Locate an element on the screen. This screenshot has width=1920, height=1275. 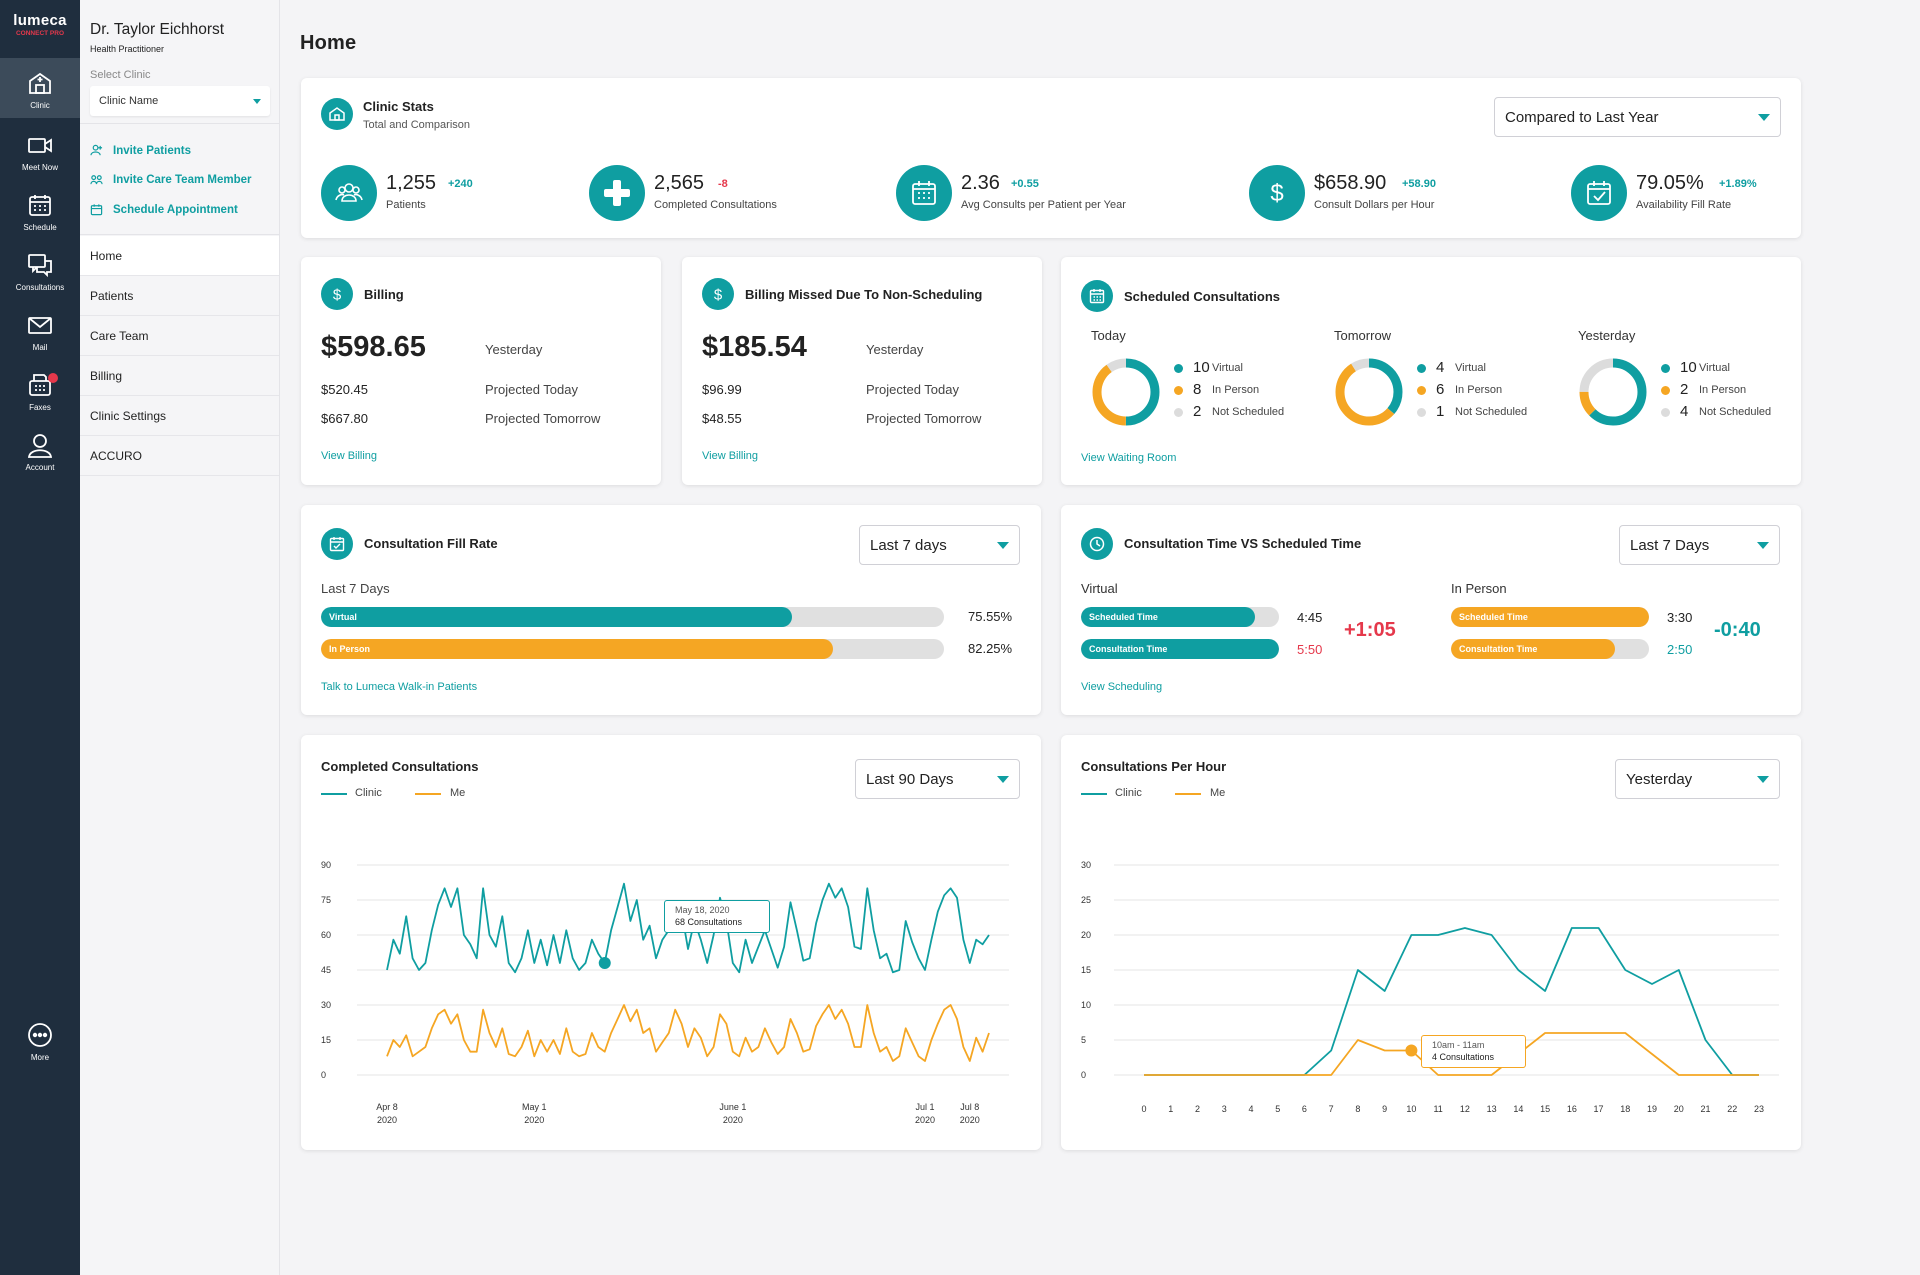
rail-clinic: Clinic is located at coordinates (40, 88).